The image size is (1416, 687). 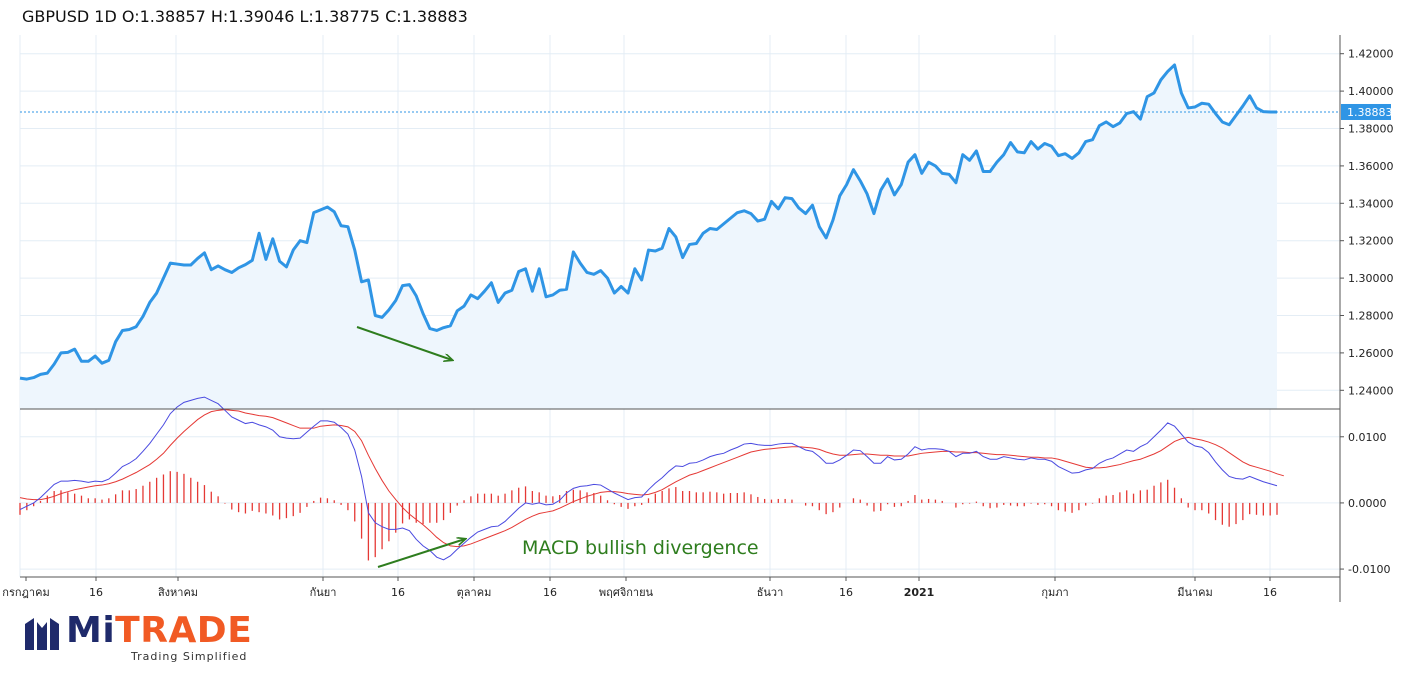 What do you see at coordinates (1195, 592) in the screenshot?
I see `x-tick-label: มีนาคม` at bounding box center [1195, 592].